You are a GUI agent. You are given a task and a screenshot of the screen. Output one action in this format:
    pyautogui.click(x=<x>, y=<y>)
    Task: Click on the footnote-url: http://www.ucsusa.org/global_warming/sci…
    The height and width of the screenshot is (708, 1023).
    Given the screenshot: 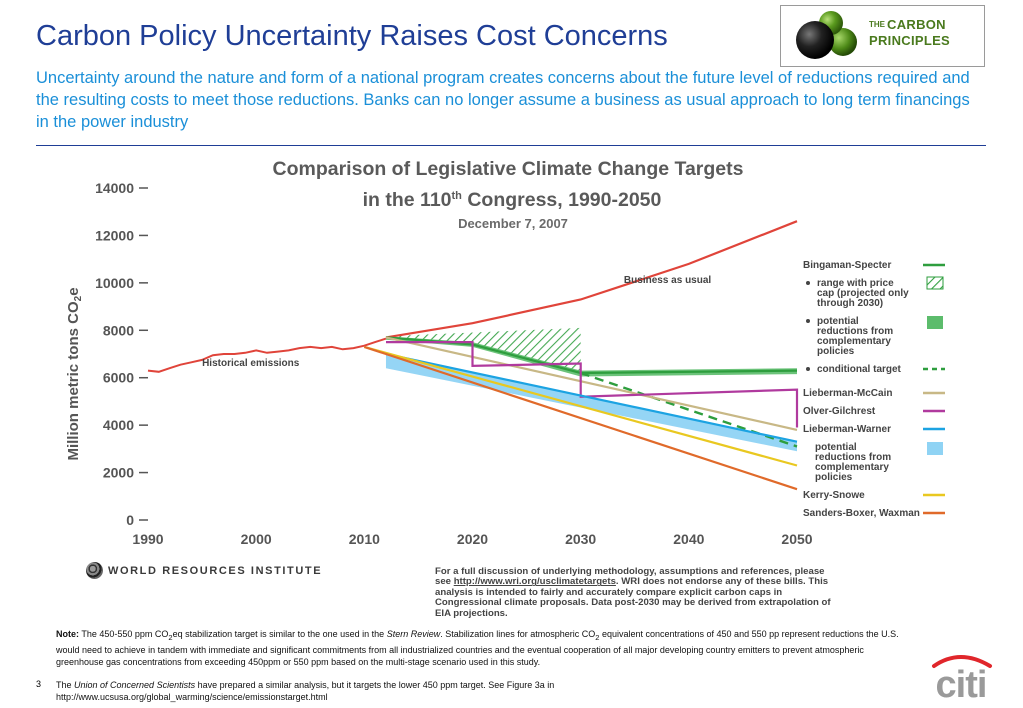 What is the action you would take?
    pyautogui.click(x=192, y=697)
    